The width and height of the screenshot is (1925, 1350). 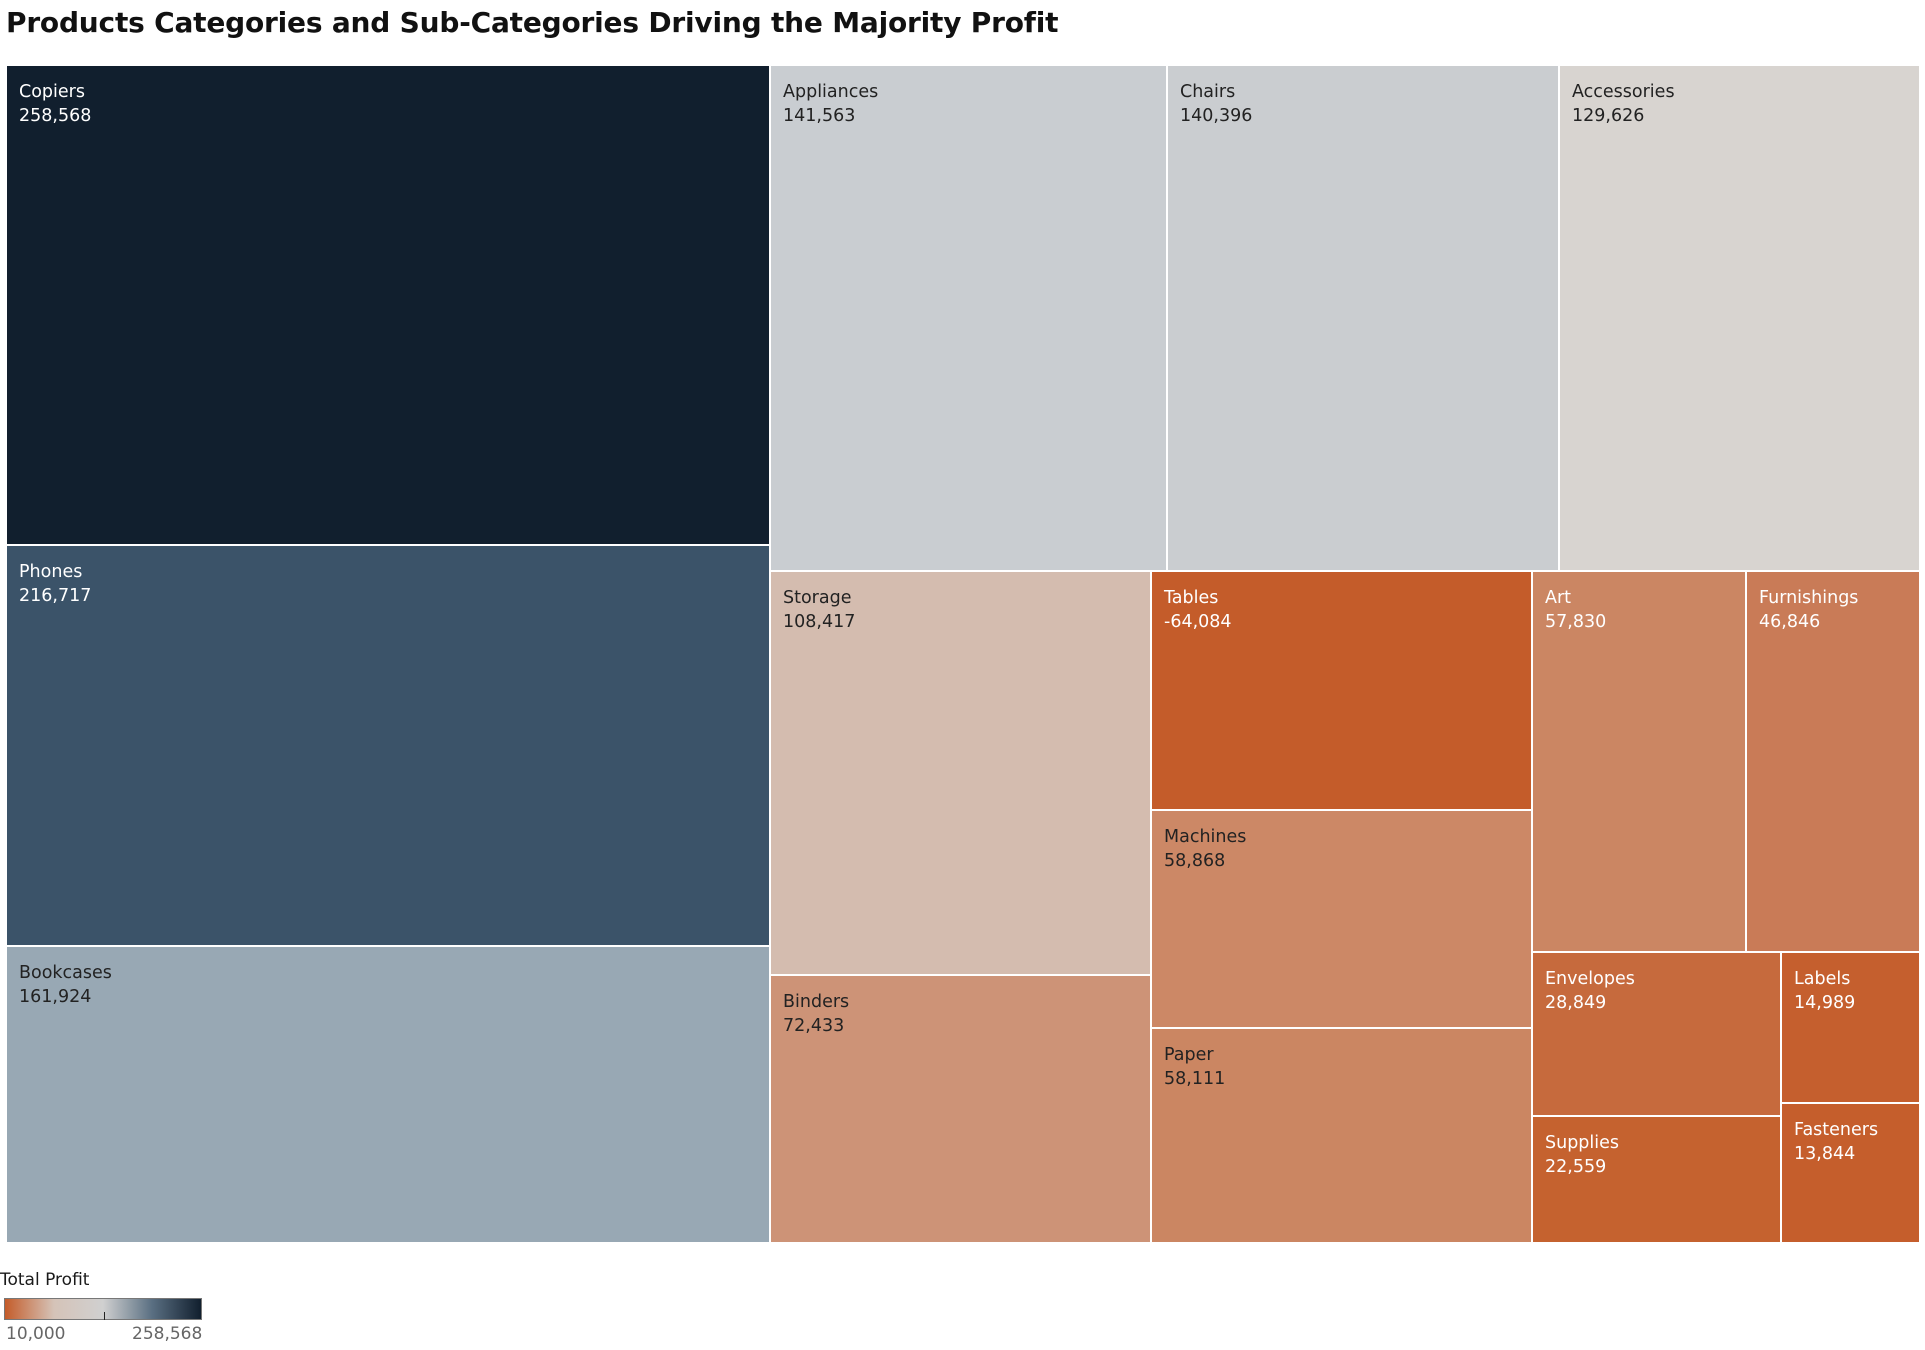 I want to click on treemap-tile-chairs: Chairs 140,396, so click(x=1363, y=318).